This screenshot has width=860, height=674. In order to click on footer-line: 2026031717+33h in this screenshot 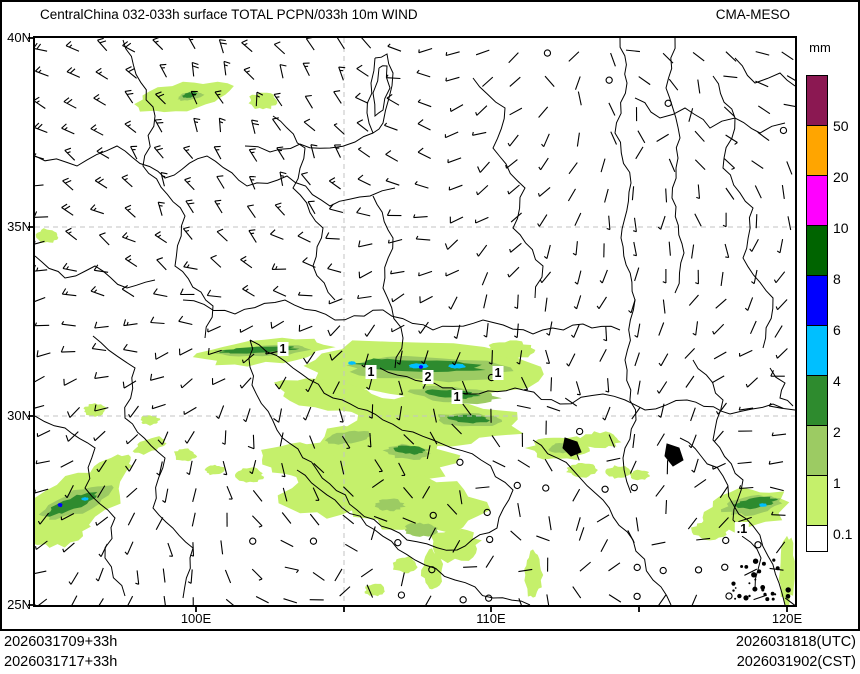, I will do `click(61, 662)`.